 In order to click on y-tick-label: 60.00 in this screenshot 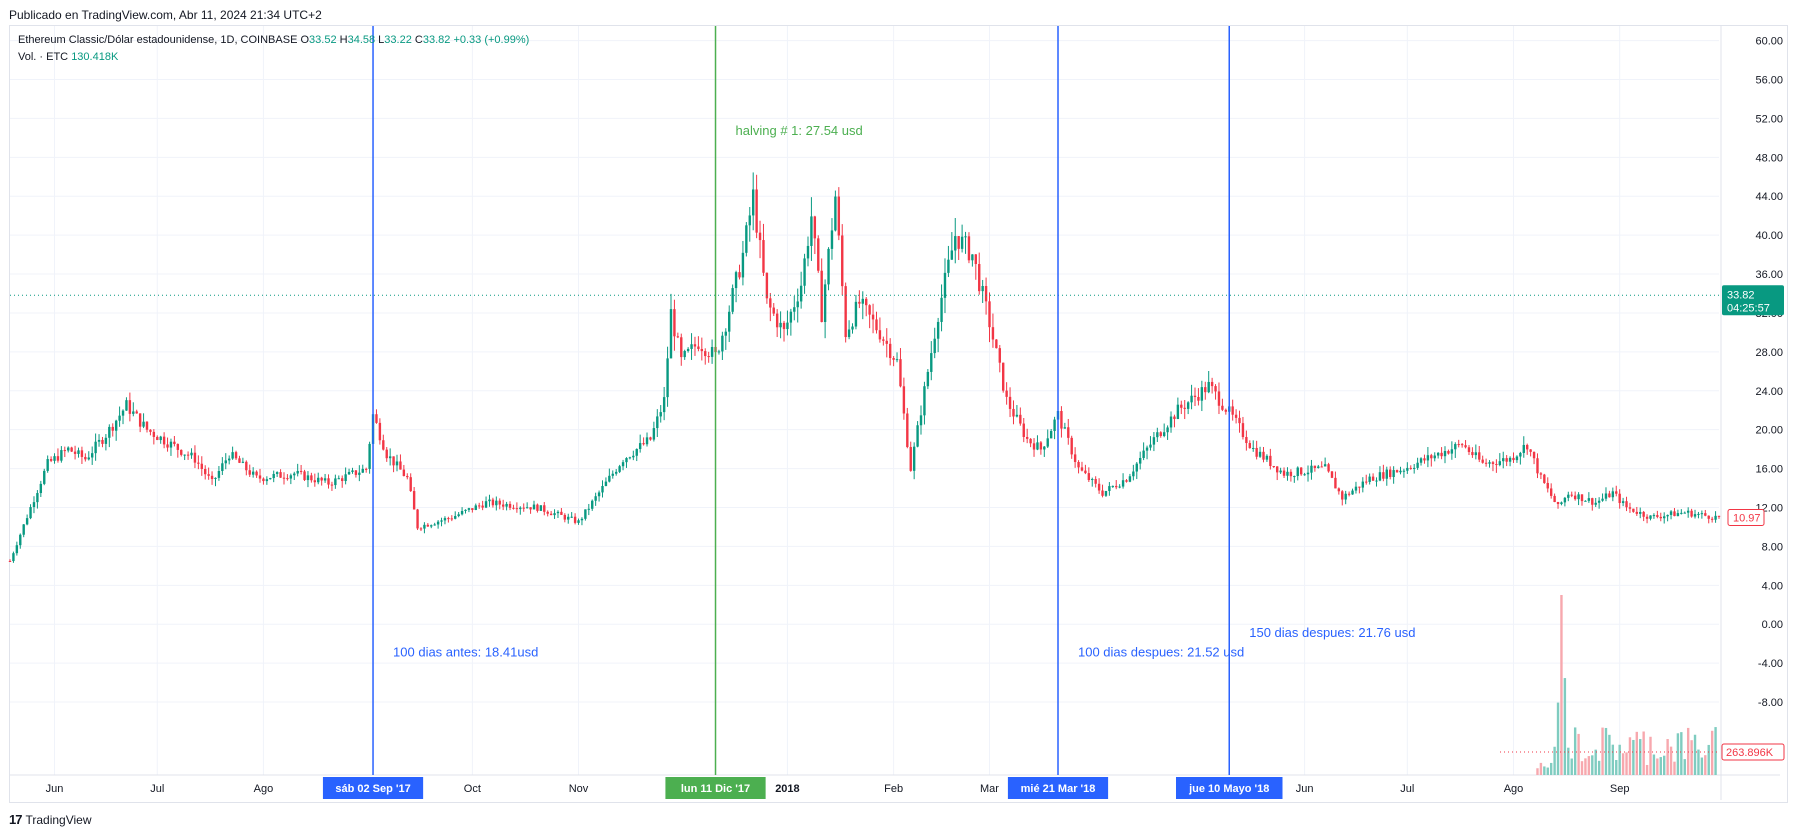, I will do `click(1769, 42)`.